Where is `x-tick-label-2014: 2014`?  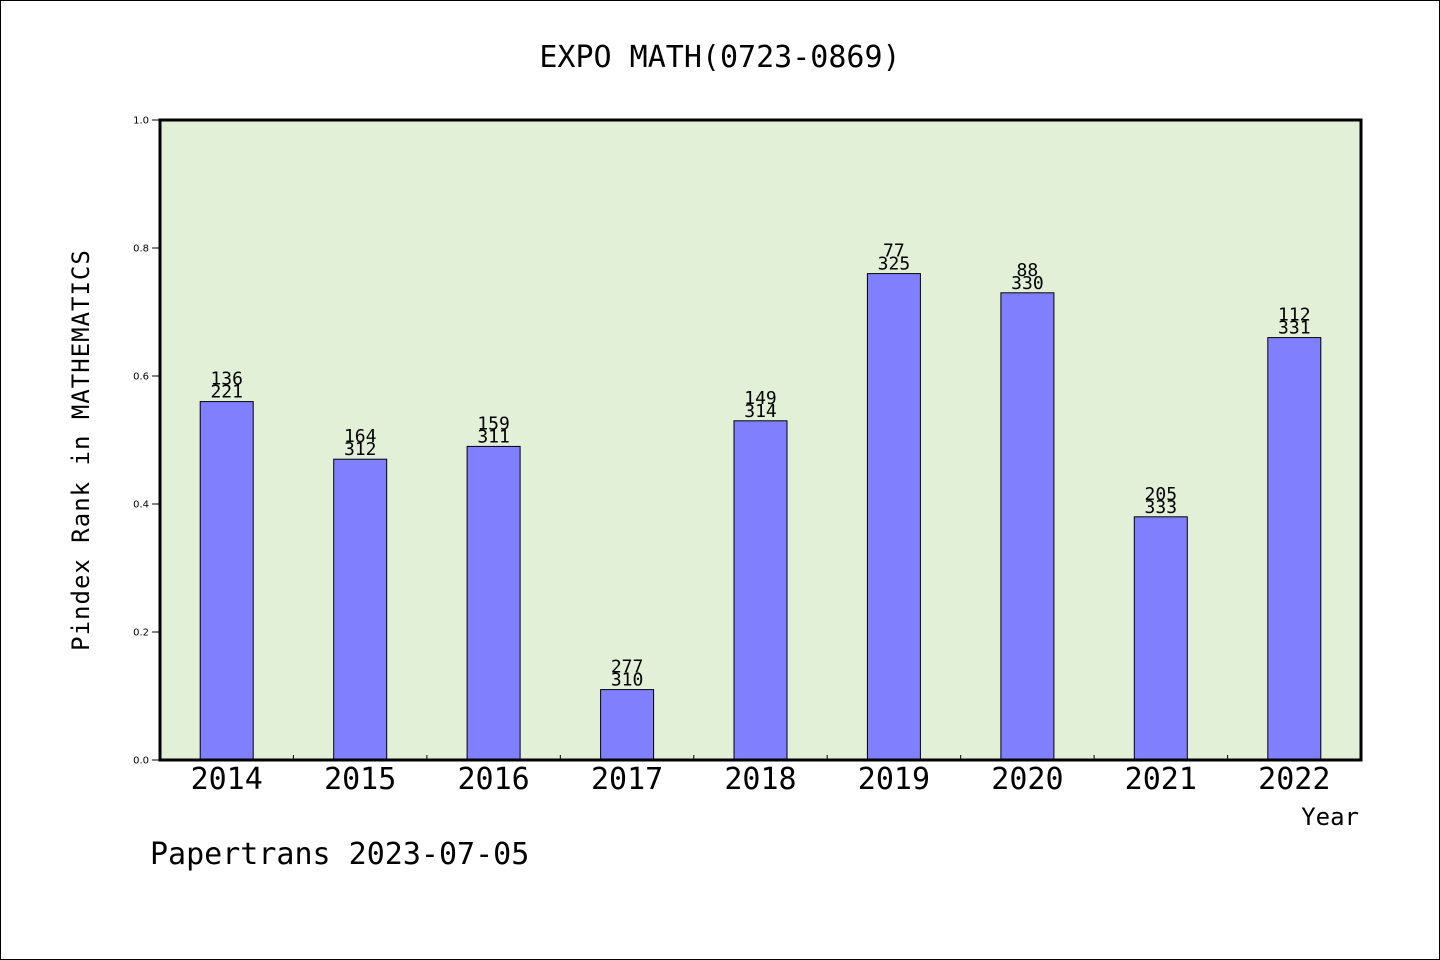
x-tick-label-2014: 2014 is located at coordinates (227, 779).